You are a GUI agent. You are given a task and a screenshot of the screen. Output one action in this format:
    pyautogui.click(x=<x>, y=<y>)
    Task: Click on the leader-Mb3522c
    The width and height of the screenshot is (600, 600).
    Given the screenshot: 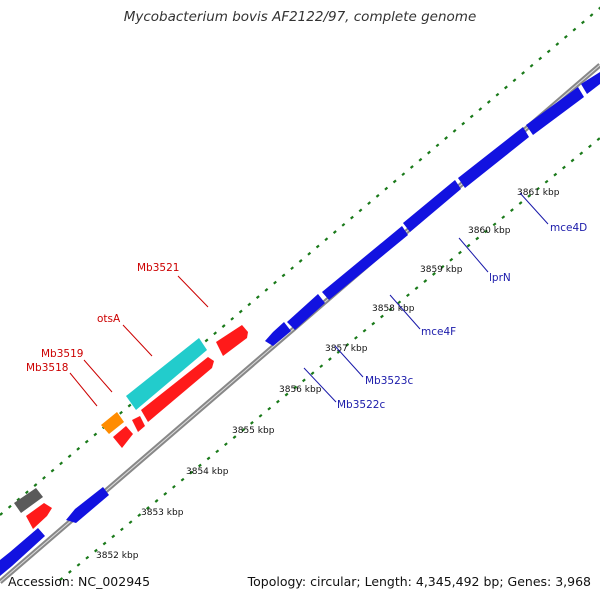 What is the action you would take?
    pyautogui.click(x=320, y=385)
    